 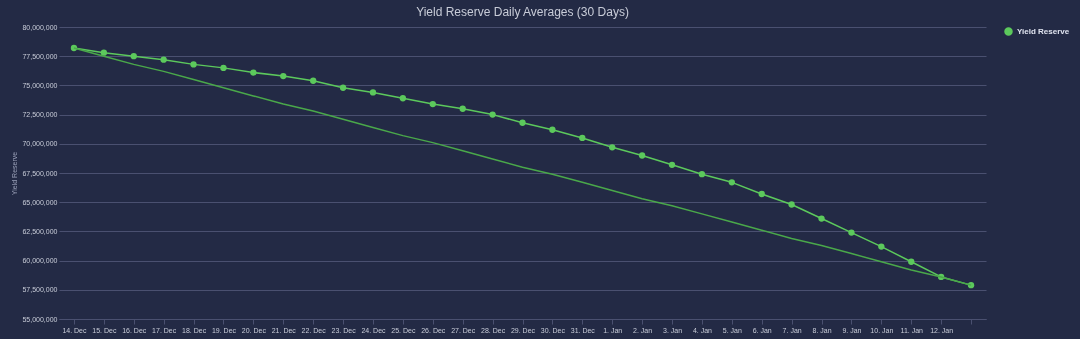 What do you see at coordinates (1043, 31) in the screenshot?
I see `legend-label: Yield Reserve` at bounding box center [1043, 31].